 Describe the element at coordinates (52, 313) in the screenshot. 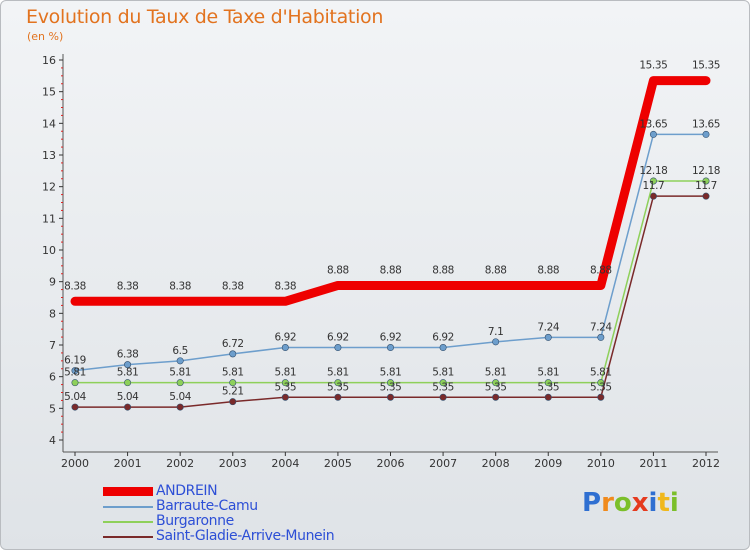

I see `y-tick-label: 8` at that location.